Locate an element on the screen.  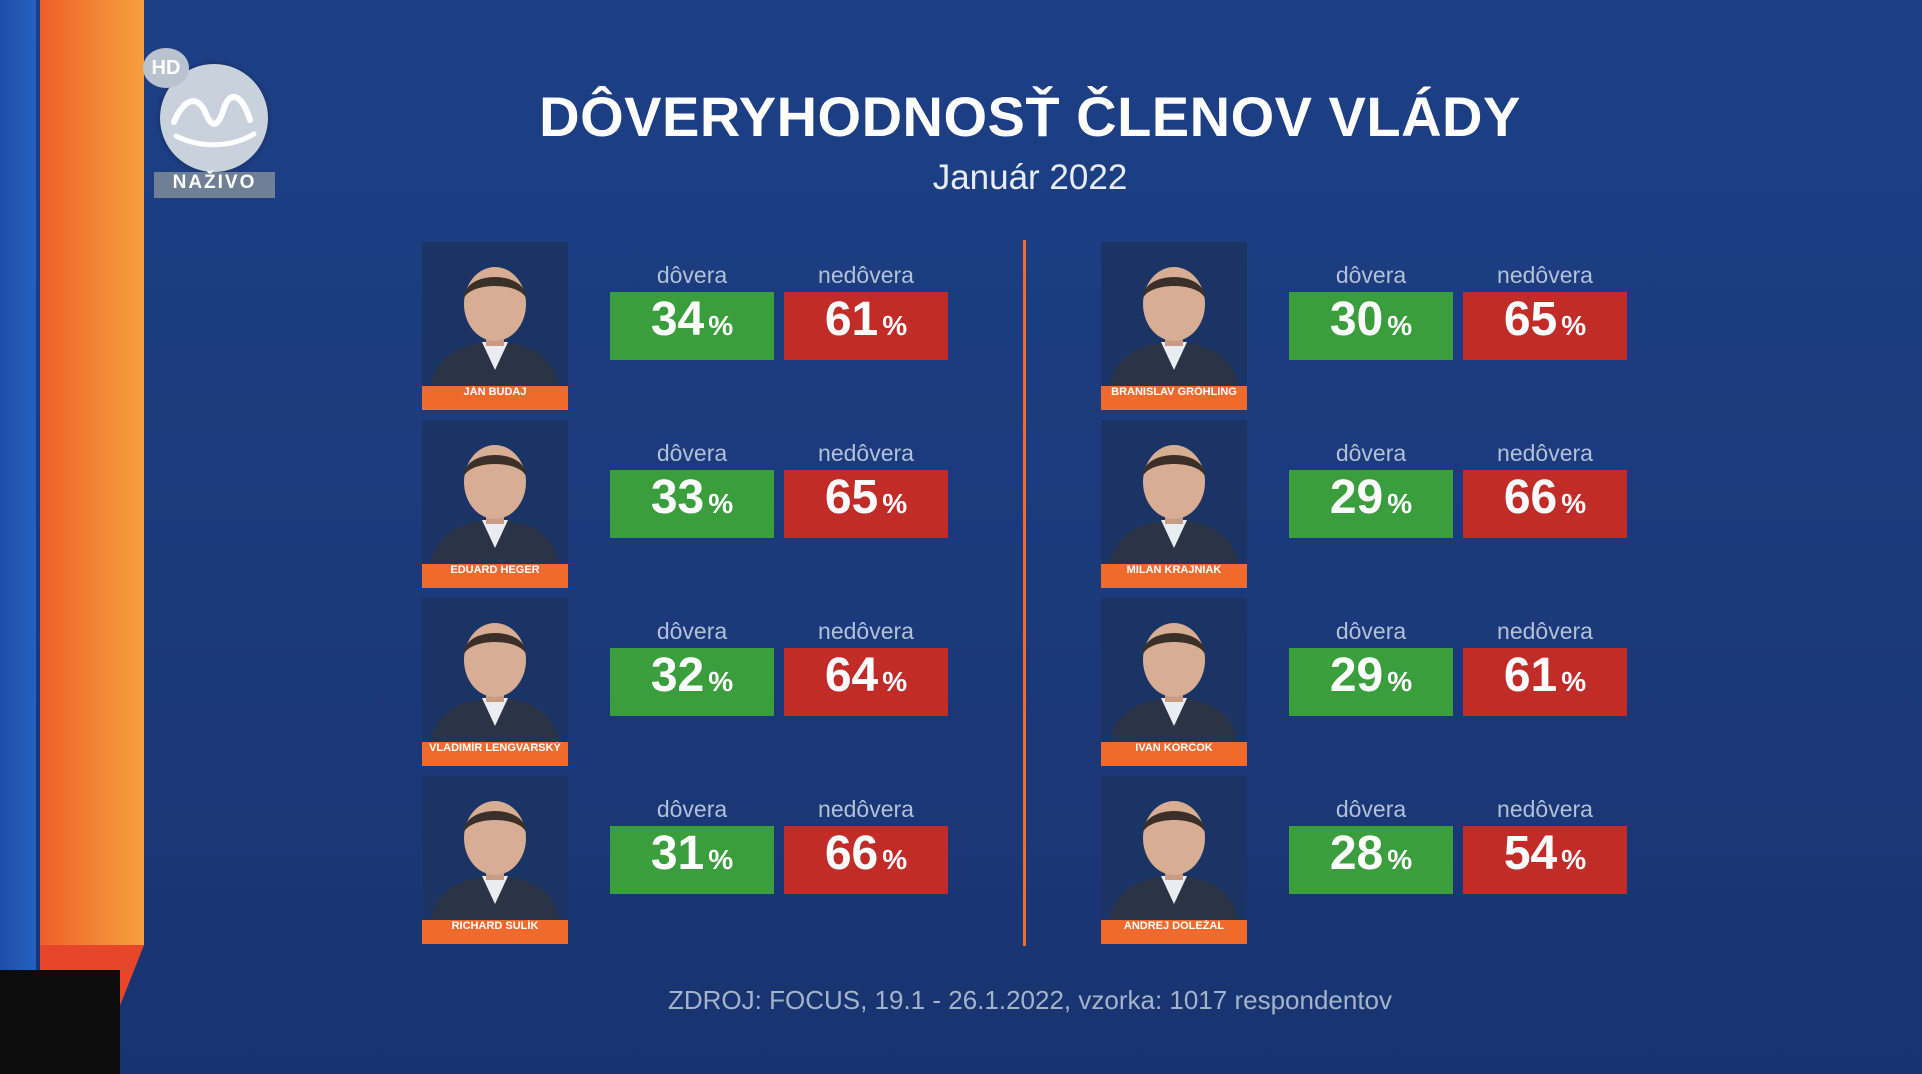
minister-name: IVAN KORČOK is located at coordinates (1174, 754).